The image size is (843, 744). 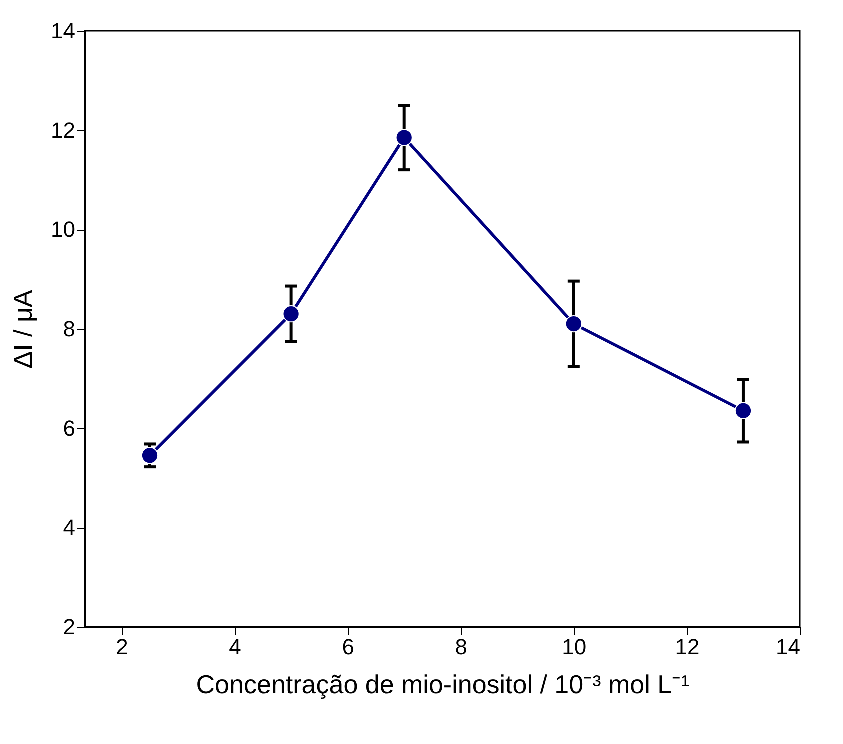 I want to click on y-axis-title: ΔI / μA, so click(x=23, y=329).